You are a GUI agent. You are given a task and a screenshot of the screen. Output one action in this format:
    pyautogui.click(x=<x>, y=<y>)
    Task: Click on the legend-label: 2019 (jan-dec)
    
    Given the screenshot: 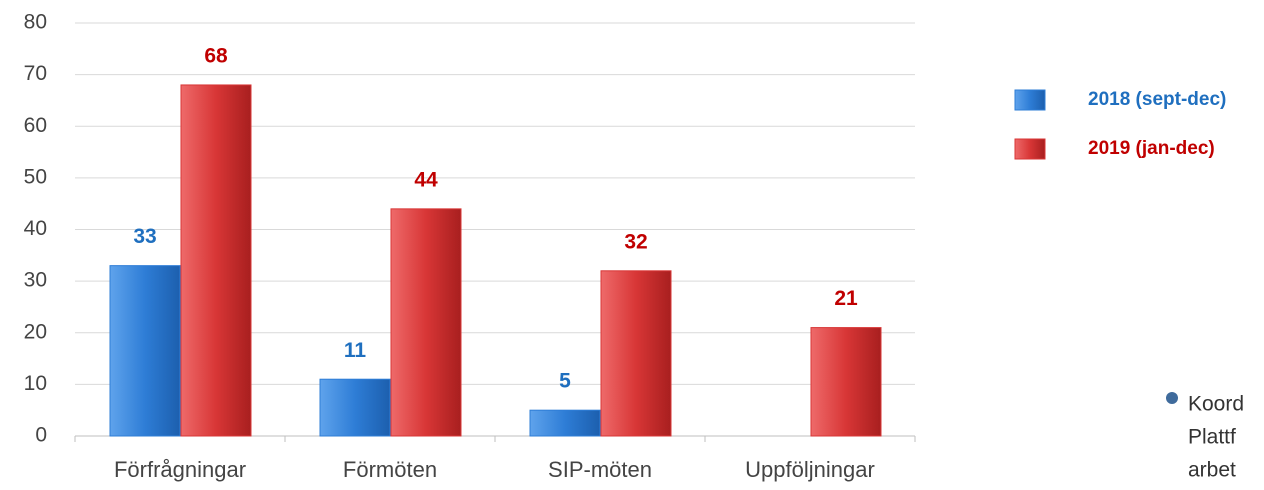 What is the action you would take?
    pyautogui.click(x=1151, y=148)
    